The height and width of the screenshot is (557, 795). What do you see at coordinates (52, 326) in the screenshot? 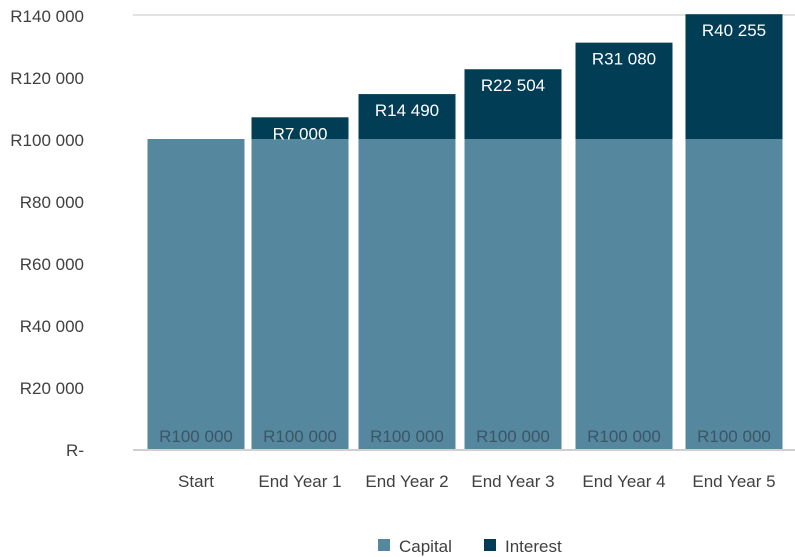
I see `y-tick-label: R40 000` at bounding box center [52, 326].